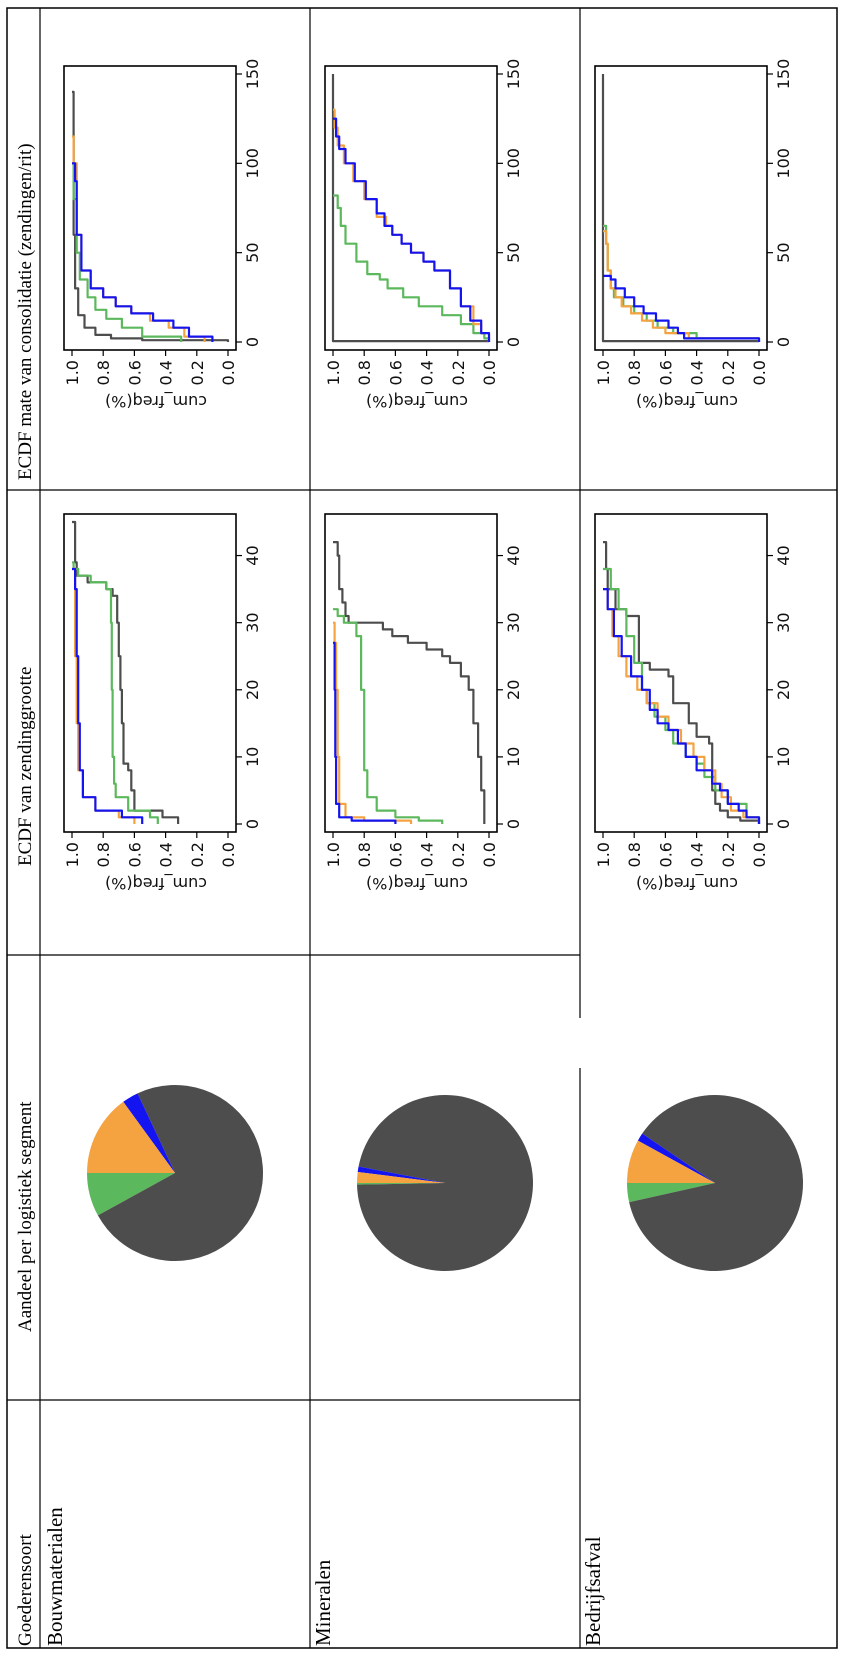  I want to click on ecdf-bouwmaterialen-1: 0.0 0.2 0.4 0.6 0.8 1.0 0 50 100 150 cum_freq(%), so click(162, 235).